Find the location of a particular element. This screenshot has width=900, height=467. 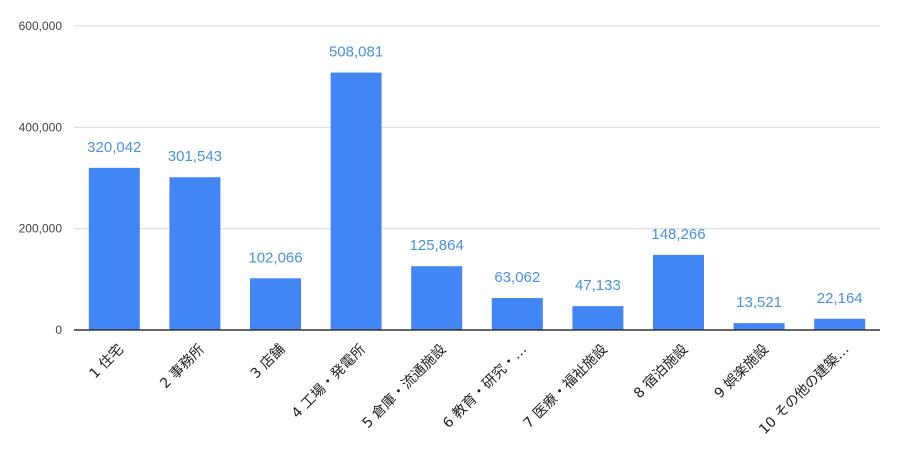

x-tick-label: 2 事務所 is located at coordinates (182, 367).